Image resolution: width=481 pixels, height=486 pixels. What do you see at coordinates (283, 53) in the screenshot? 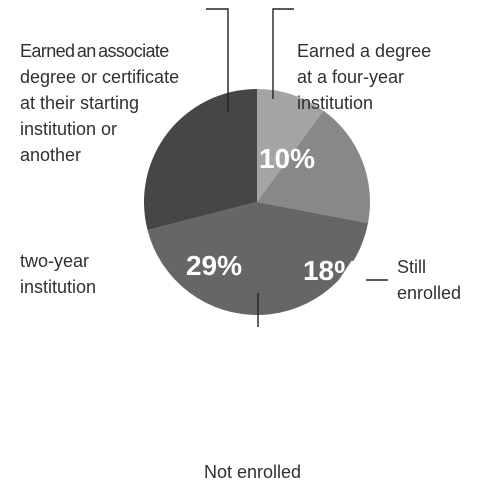
I see `leader-four-year` at bounding box center [283, 53].